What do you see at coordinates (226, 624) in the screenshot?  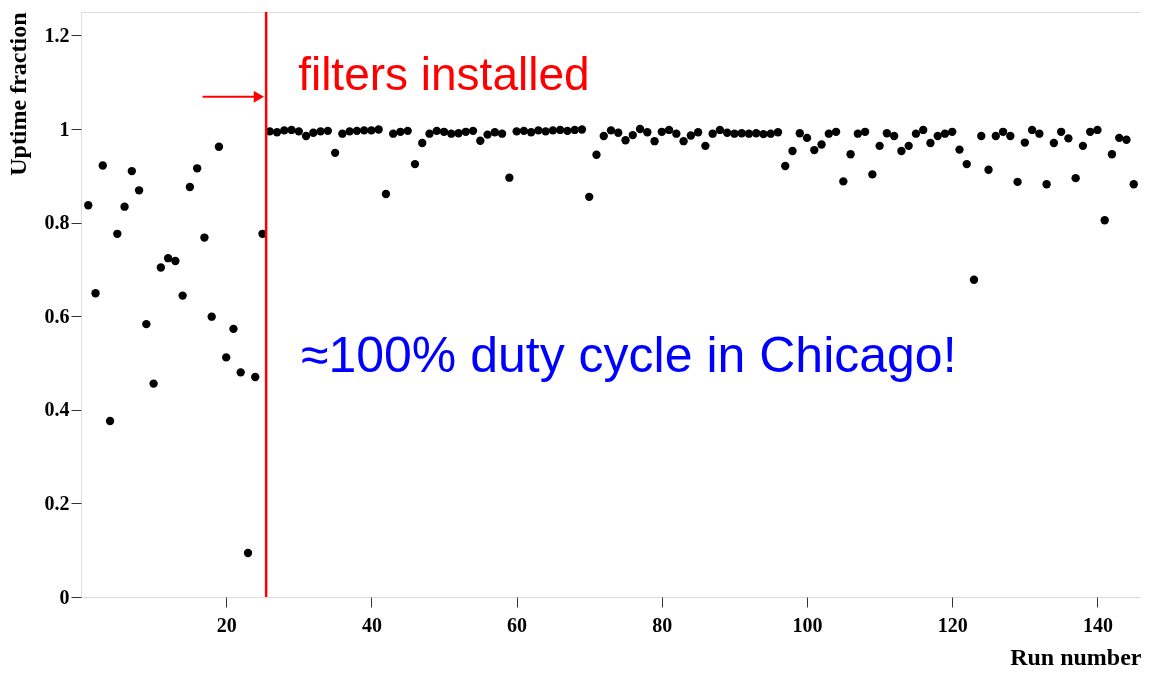 I see `x-tick-label: 20` at bounding box center [226, 624].